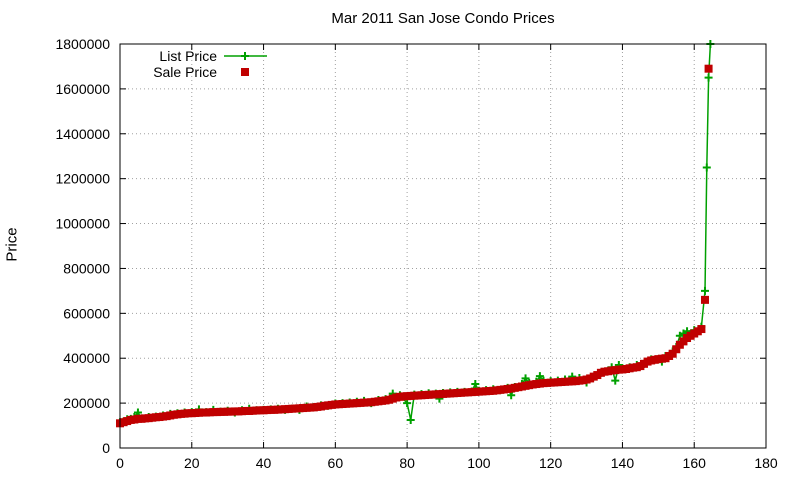  Describe the element at coordinates (86, 358) in the screenshot. I see `y-tick-label: 400000` at that location.